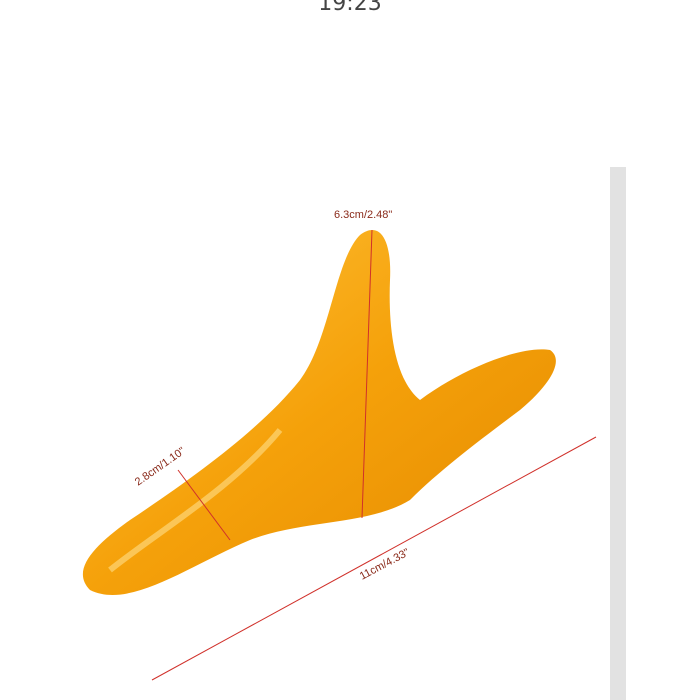 Image resolution: width=700 pixels, height=700 pixels. What do you see at coordinates (618, 433) in the screenshot?
I see `scrollbar` at bounding box center [618, 433].